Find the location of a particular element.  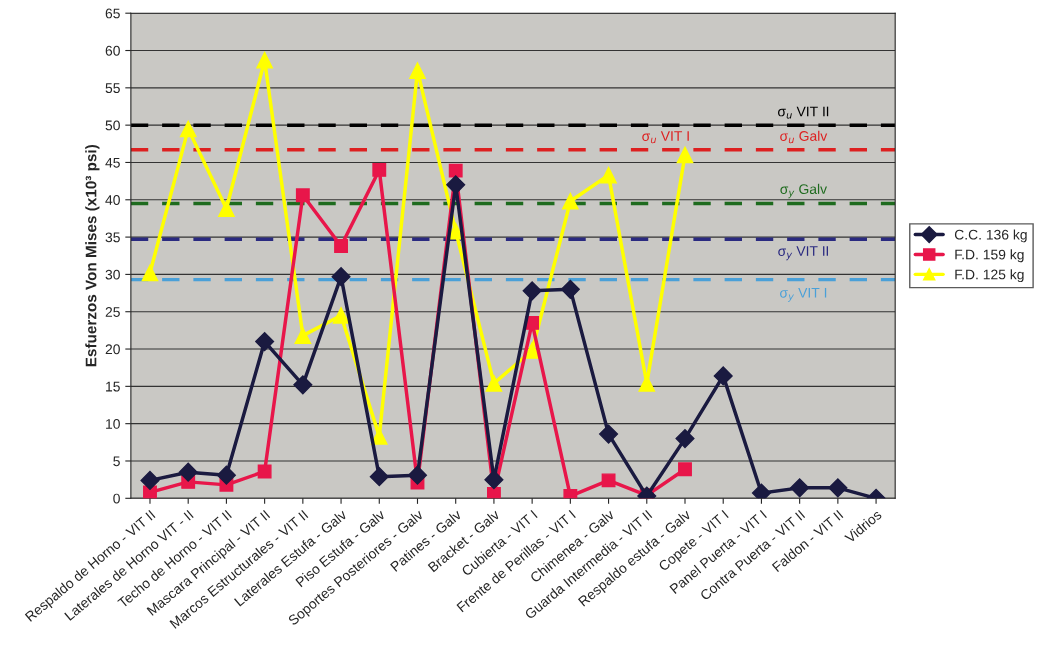

annotation: σ$_{u}$ Galv is located at coordinates (804, 137).